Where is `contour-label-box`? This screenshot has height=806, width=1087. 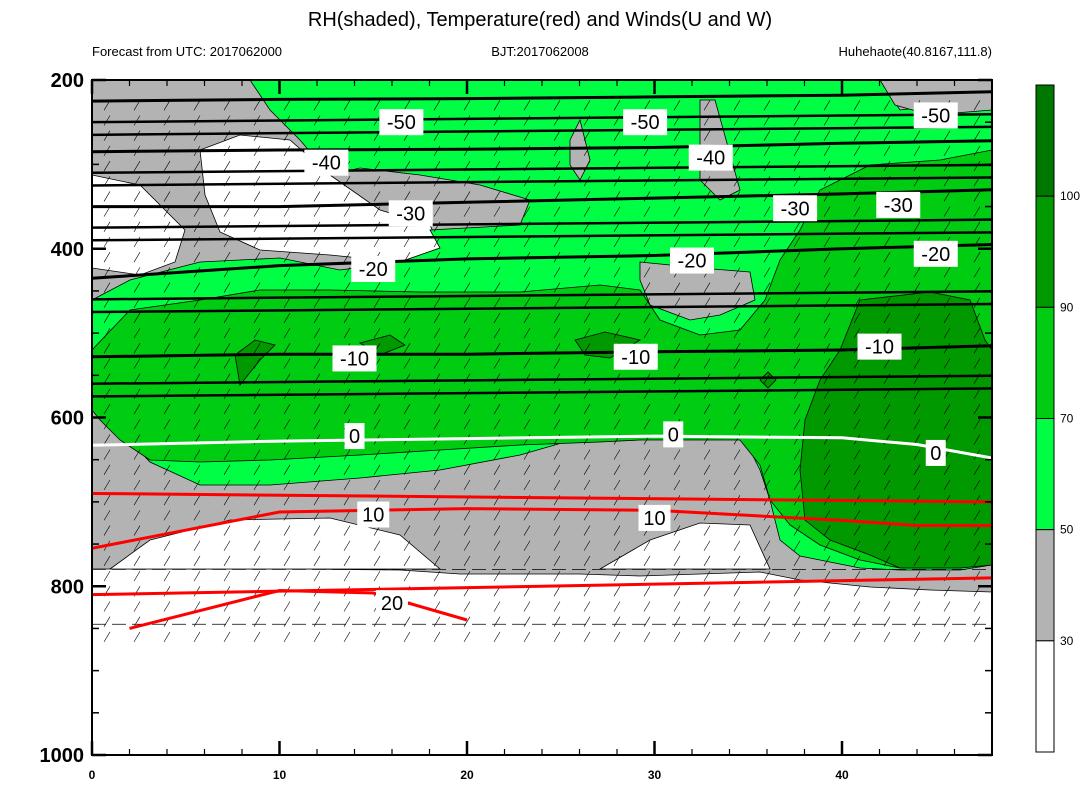
contour-label-box is located at coordinates (710, 157).